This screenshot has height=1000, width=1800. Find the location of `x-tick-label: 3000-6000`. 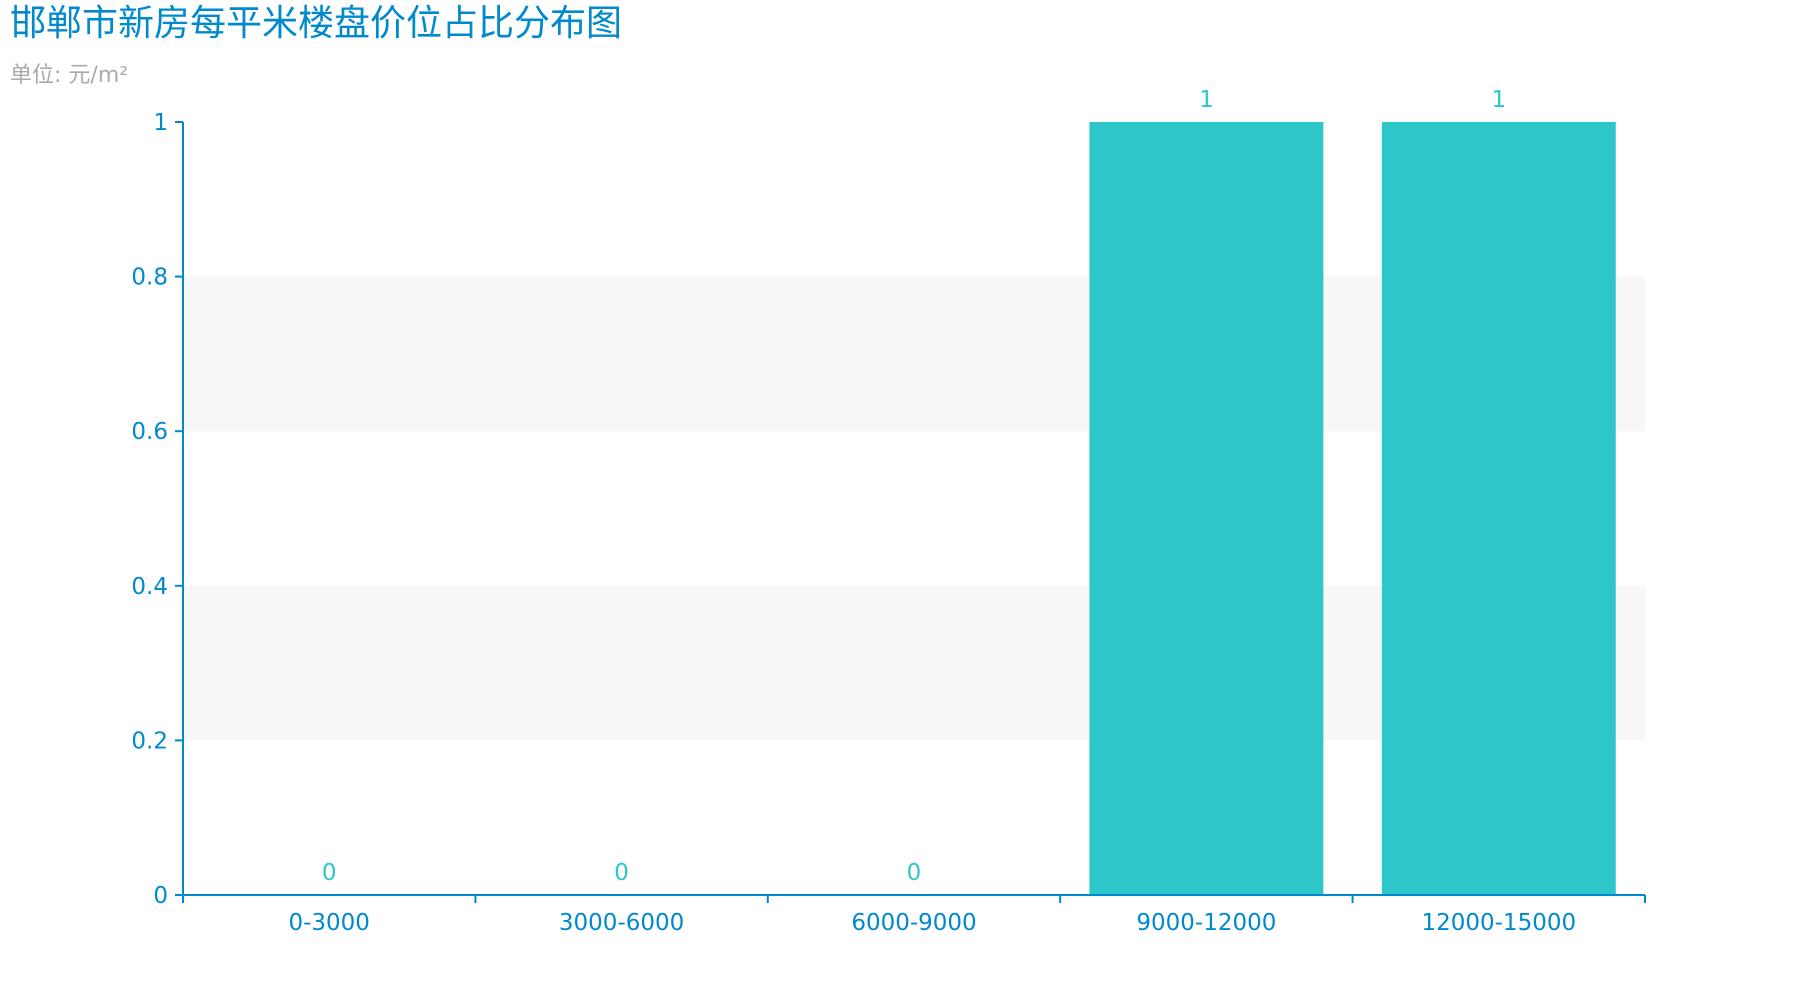

x-tick-label: 3000-6000 is located at coordinates (621, 923).